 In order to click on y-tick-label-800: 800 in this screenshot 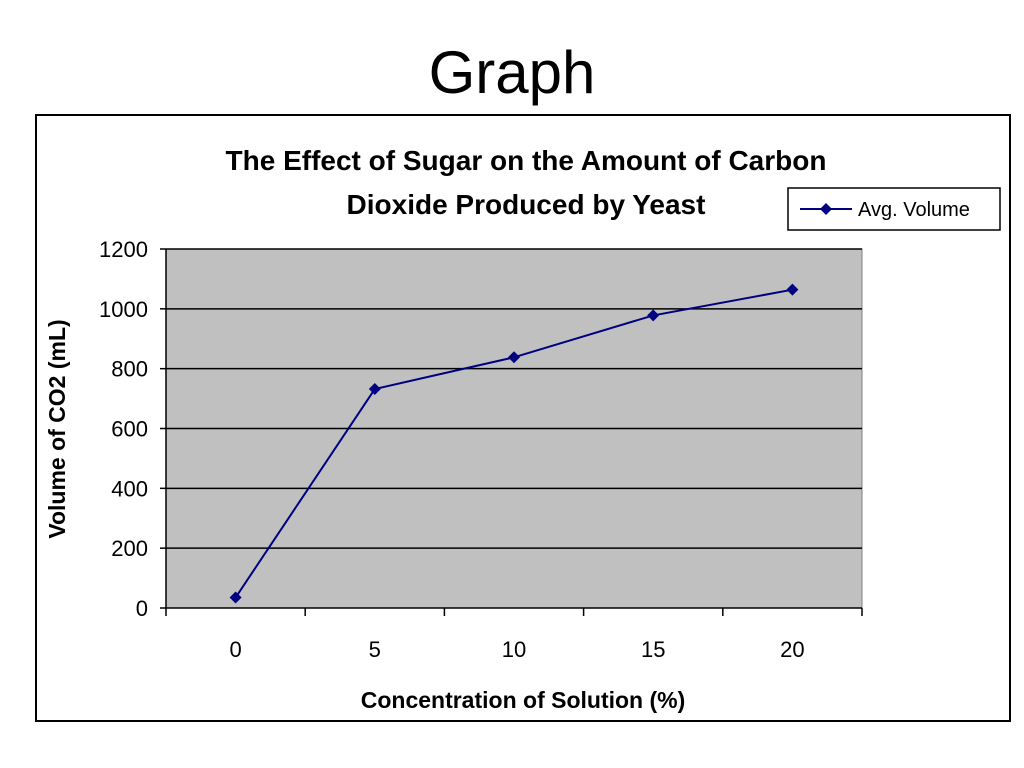, I will do `click(129, 369)`.